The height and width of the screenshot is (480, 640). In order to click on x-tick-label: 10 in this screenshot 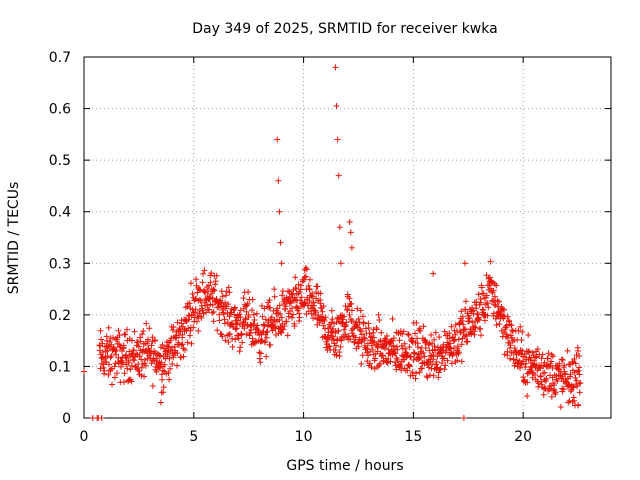, I will do `click(304, 437)`.